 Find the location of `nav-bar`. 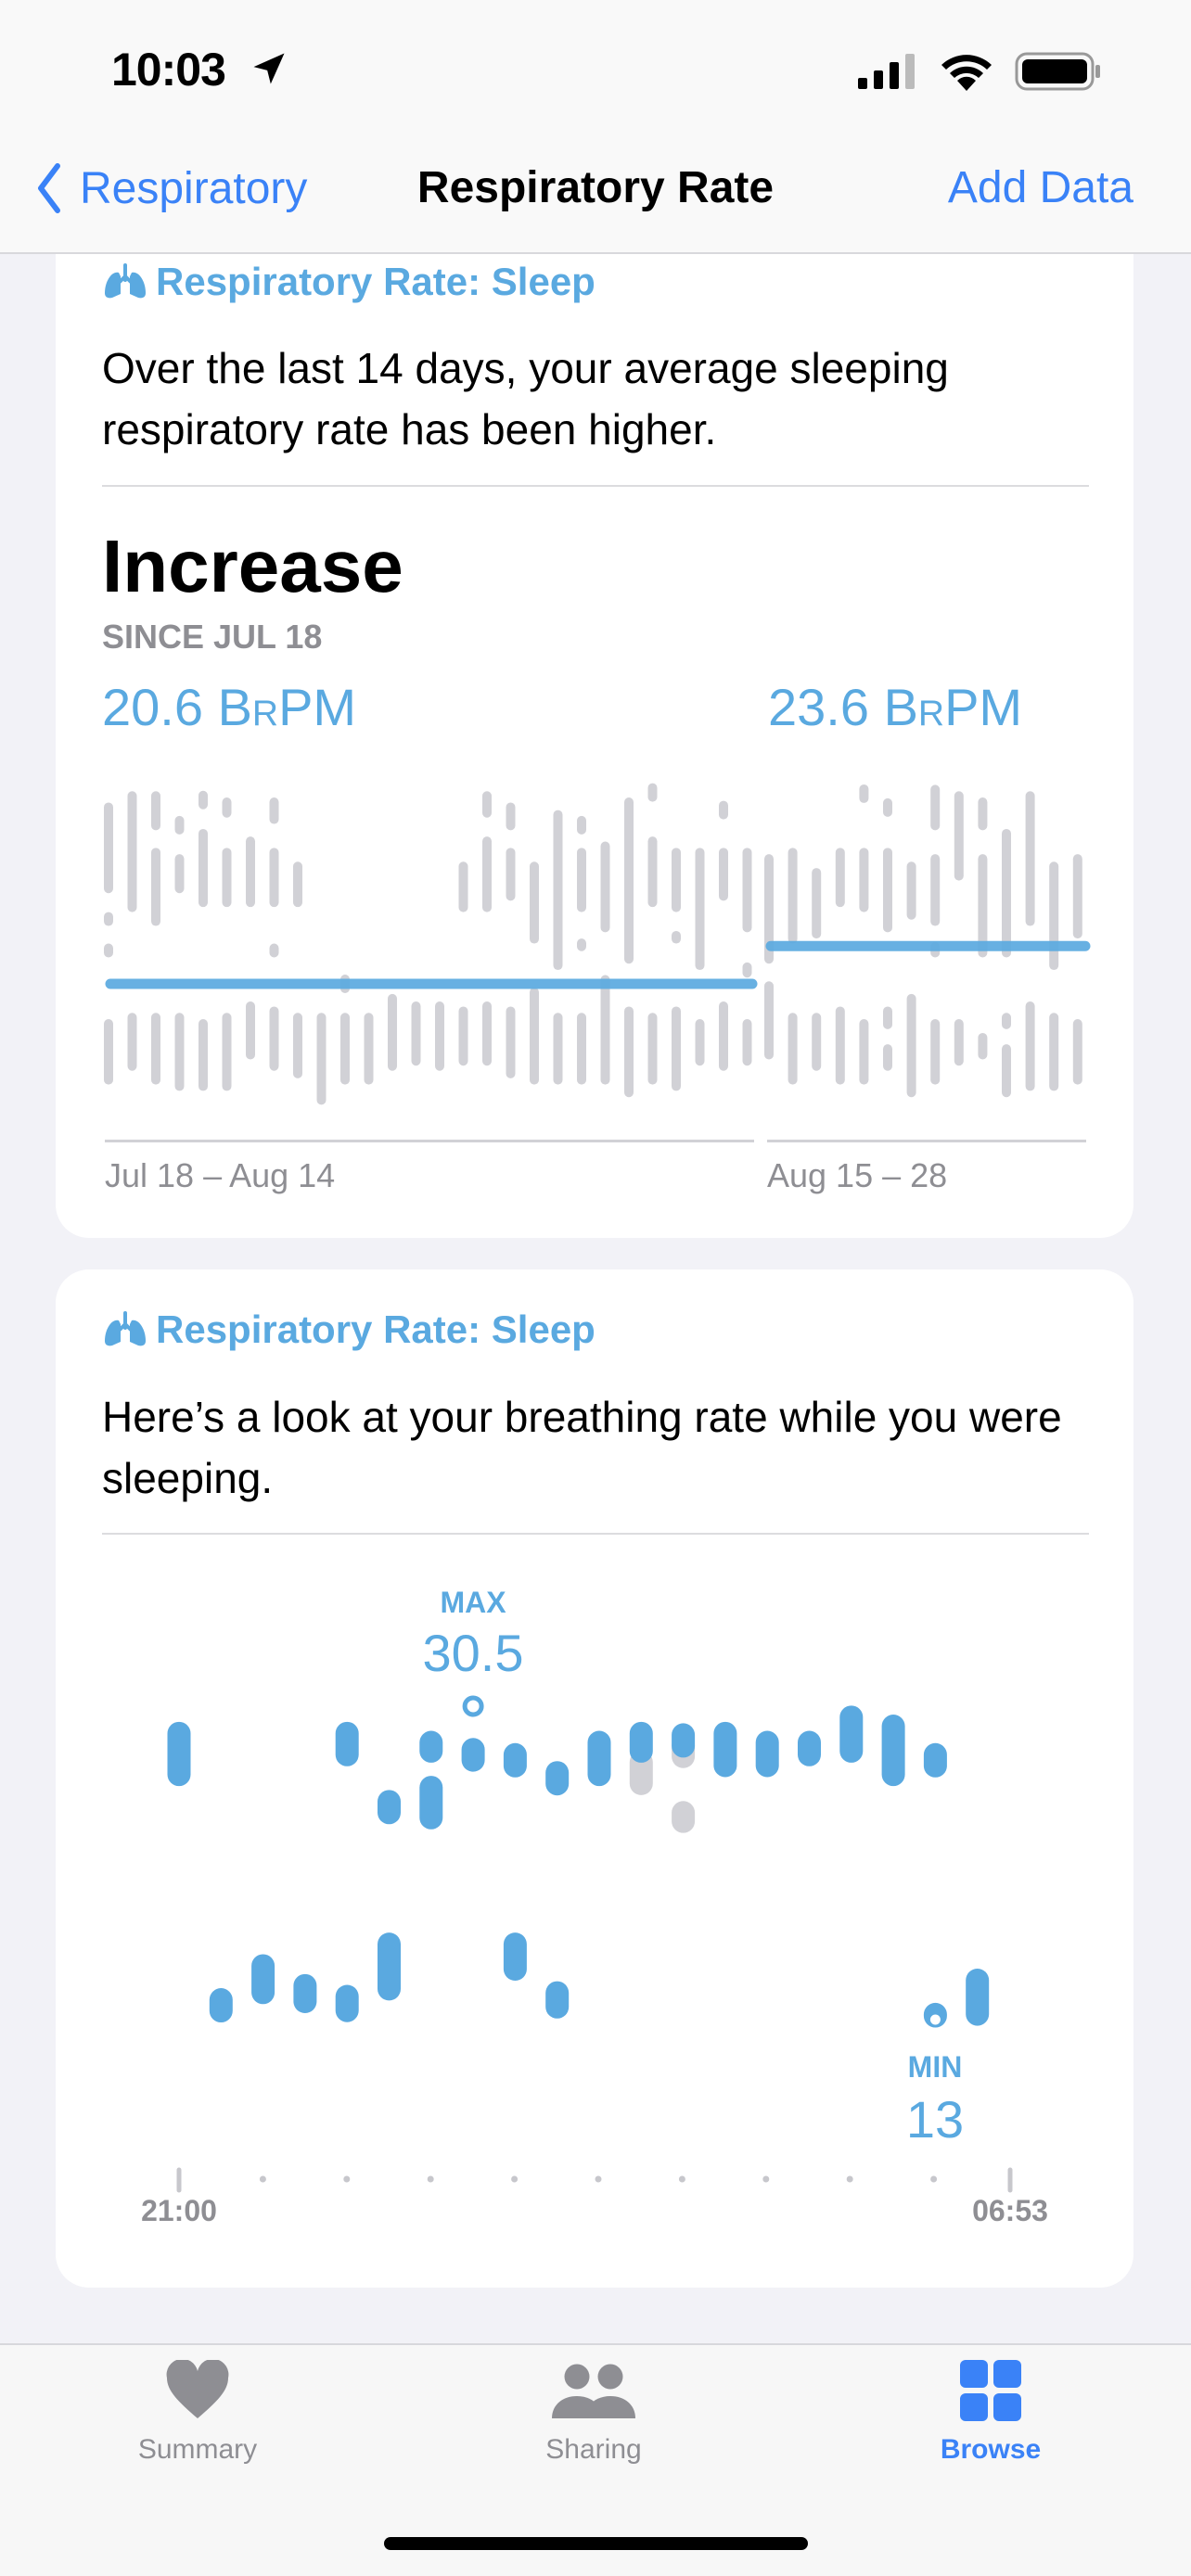

nav-bar is located at coordinates (595, 196).